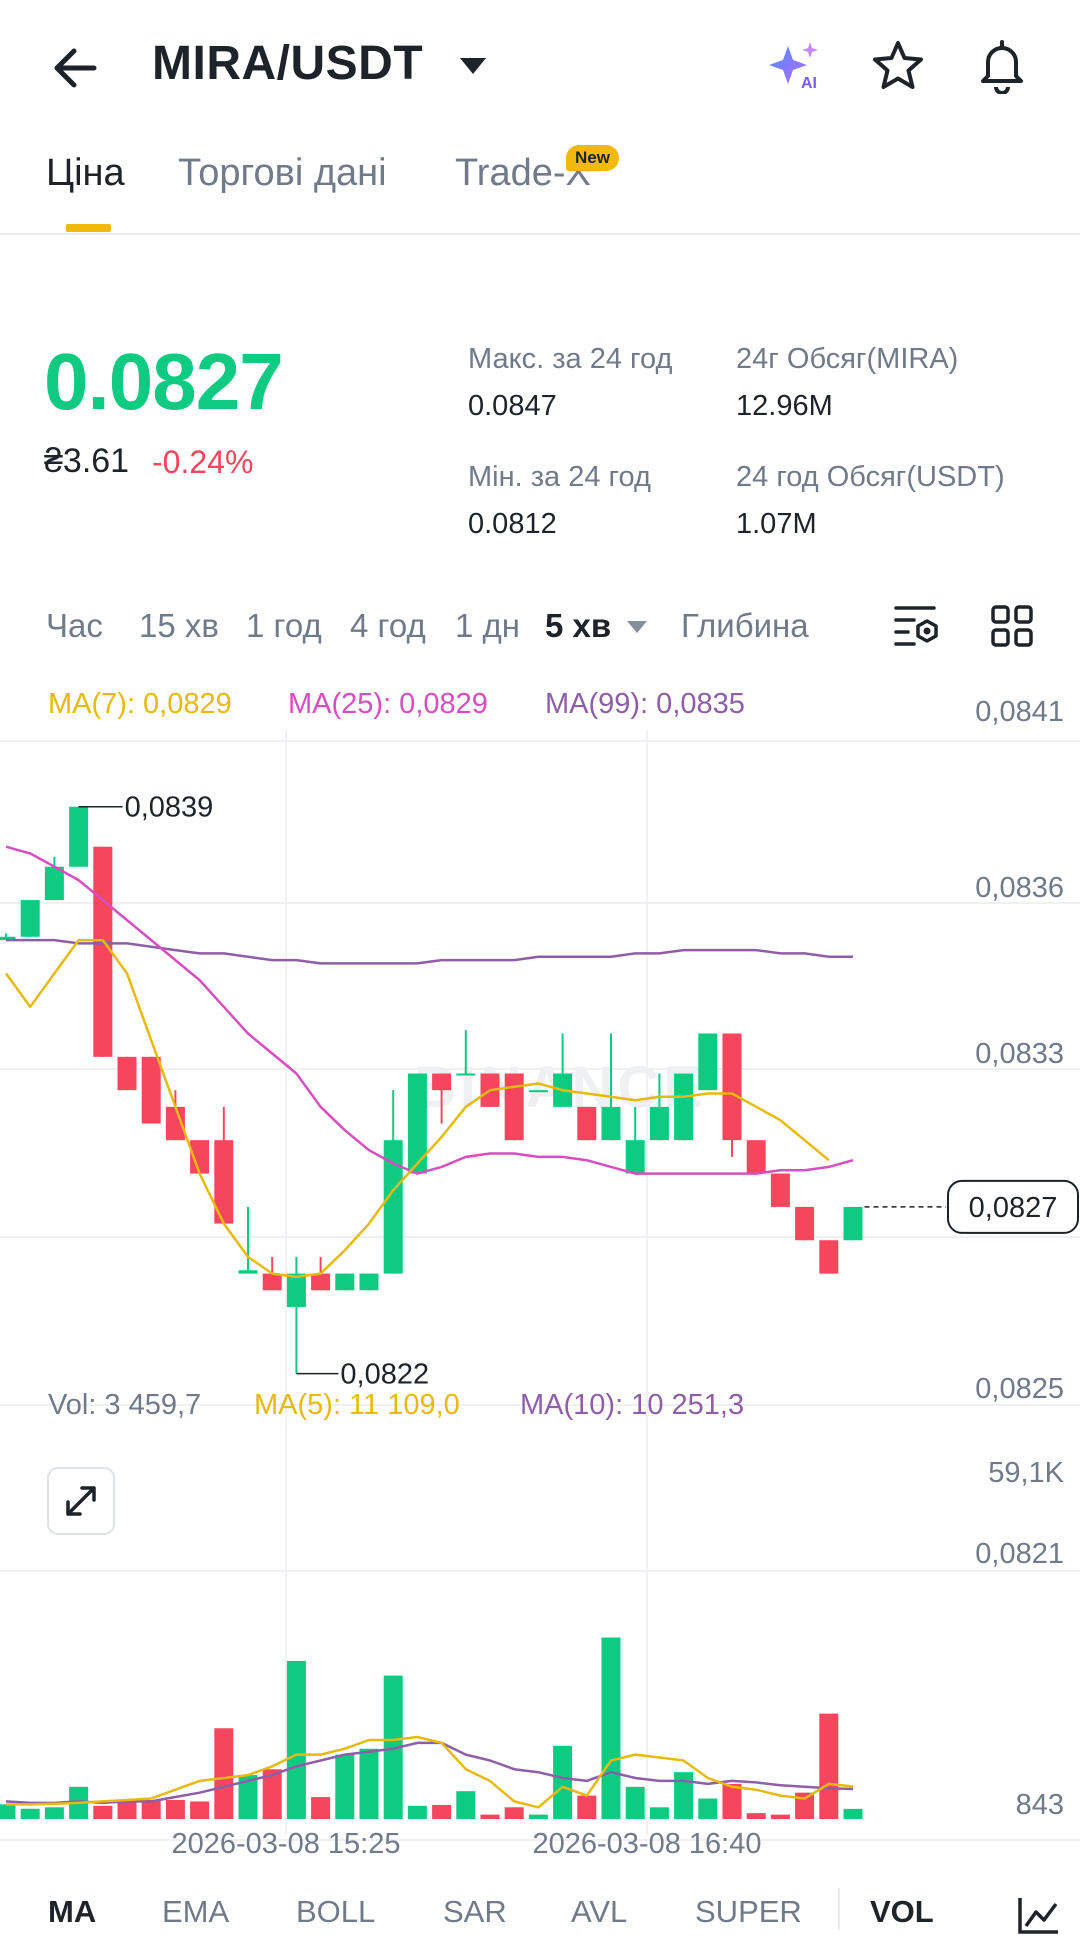 This screenshot has width=1080, height=1940. I want to click on y-tick-label: 0,0841, so click(1019, 712).